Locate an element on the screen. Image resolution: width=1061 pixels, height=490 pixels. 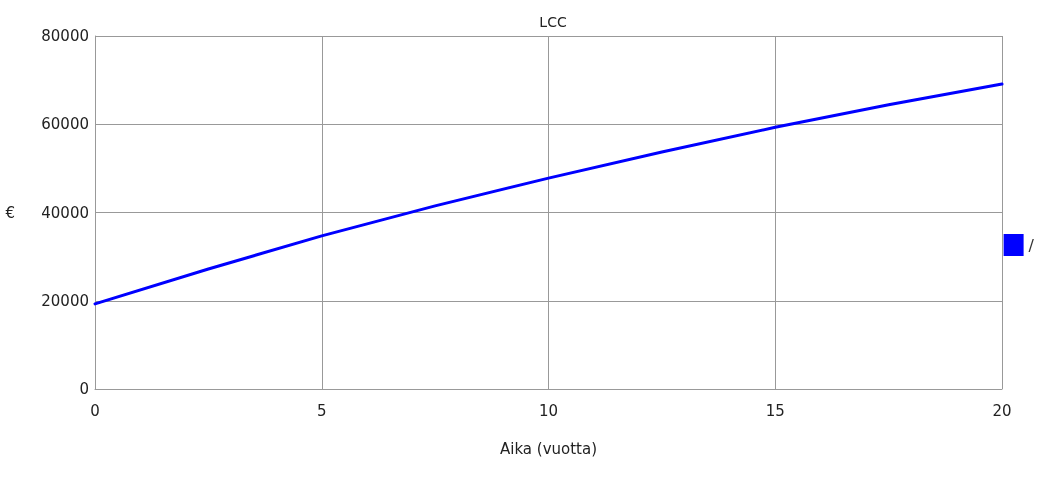
x-tick-label: 20 is located at coordinates (1002, 410).